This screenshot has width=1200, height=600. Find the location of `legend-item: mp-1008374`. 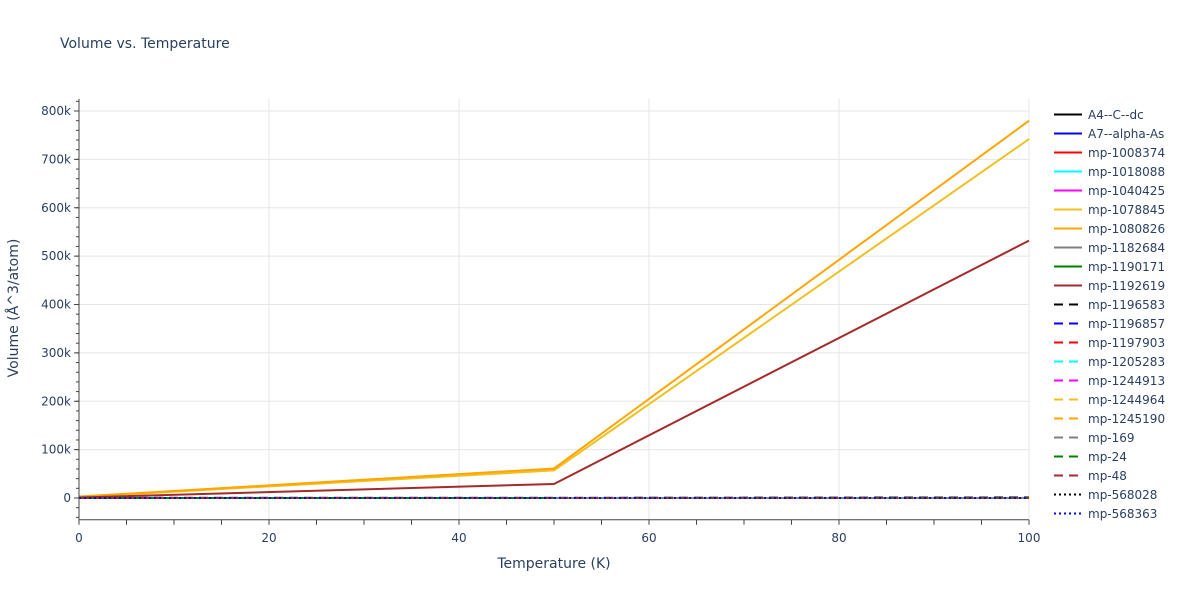

legend-item: mp-1008374 is located at coordinates (1108, 152).